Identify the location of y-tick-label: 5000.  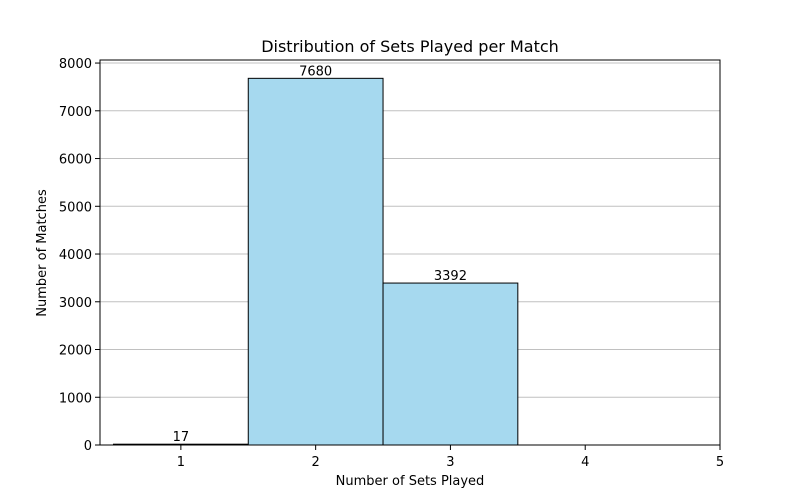
(75, 207).